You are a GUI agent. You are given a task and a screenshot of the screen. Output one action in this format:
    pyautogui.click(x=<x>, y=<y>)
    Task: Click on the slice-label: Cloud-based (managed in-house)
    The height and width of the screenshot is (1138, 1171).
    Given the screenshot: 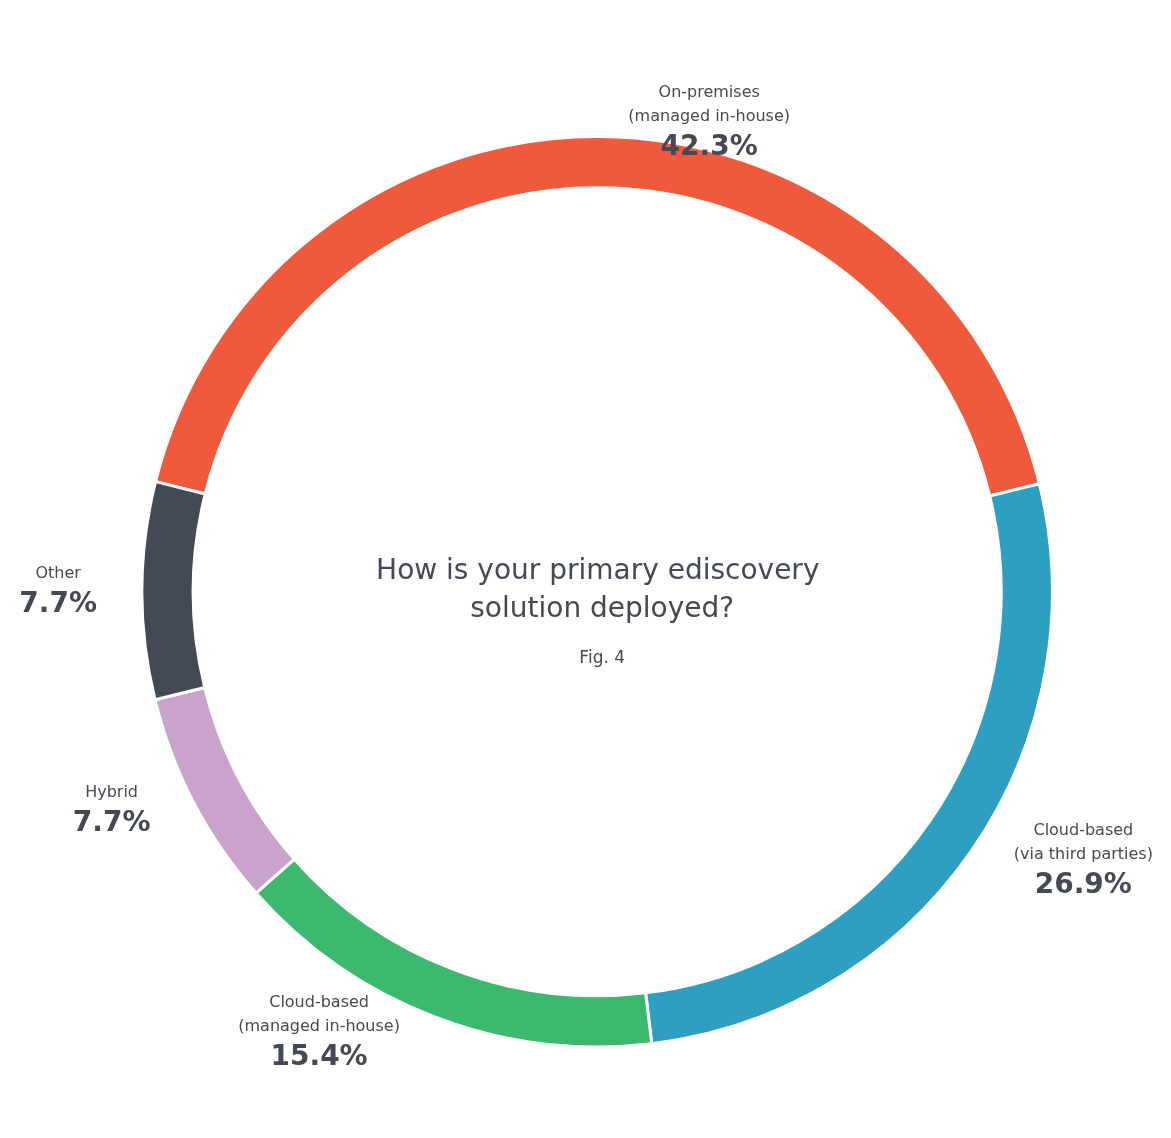 What is the action you would take?
    pyautogui.click(x=319, y=1013)
    